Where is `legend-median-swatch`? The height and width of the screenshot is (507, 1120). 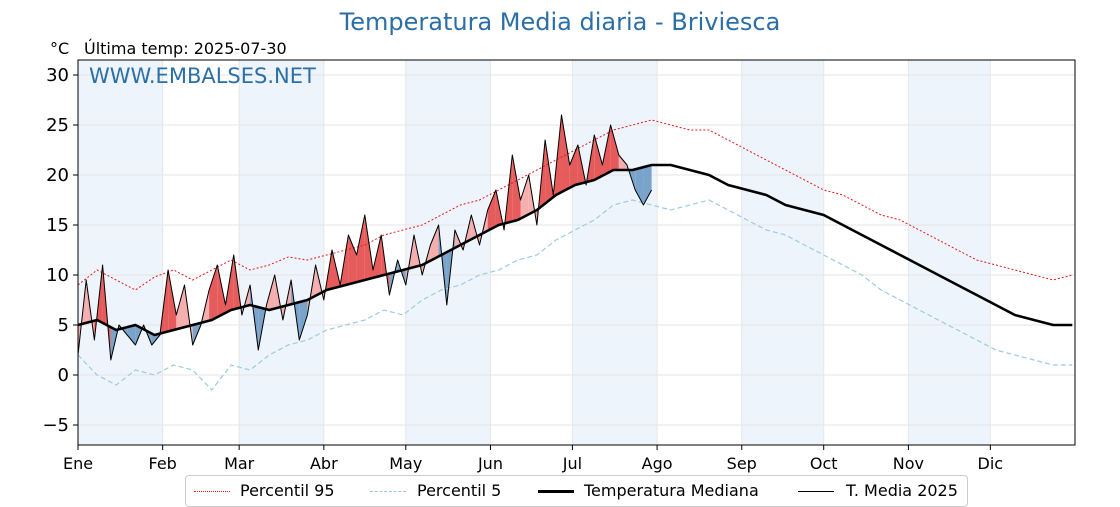
legend-median-swatch is located at coordinates (556, 491).